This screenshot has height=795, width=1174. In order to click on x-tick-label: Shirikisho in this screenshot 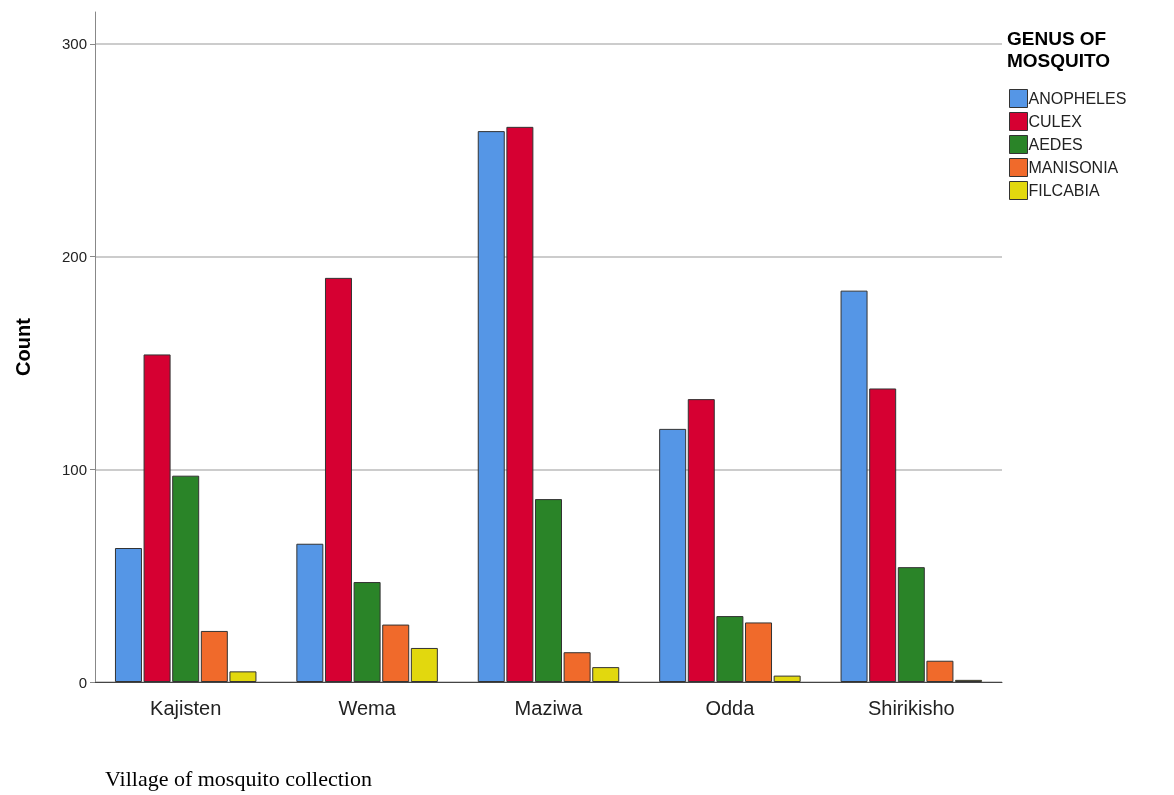, I will do `click(911, 708)`.